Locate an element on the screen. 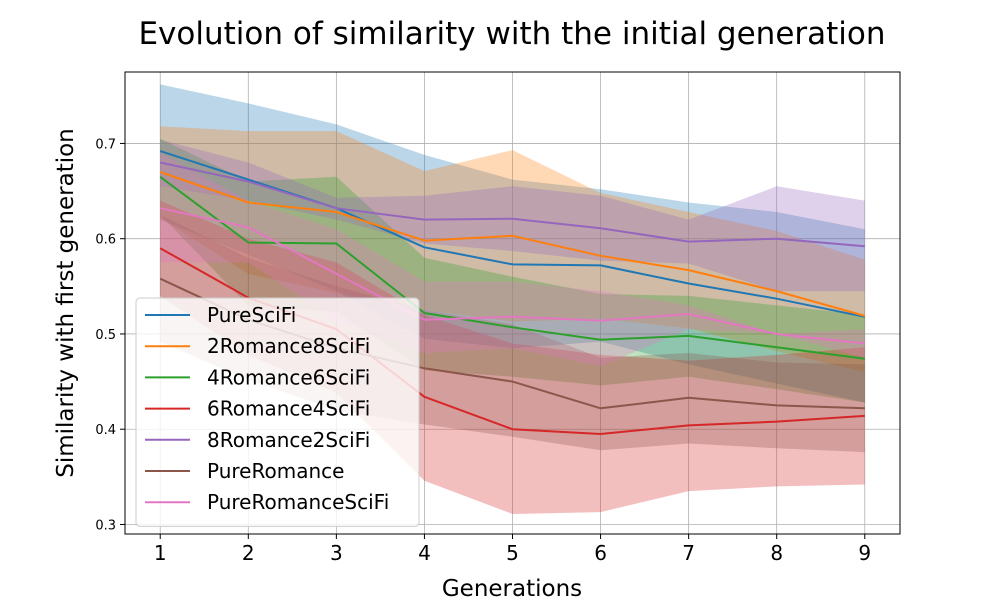  series-line is located at coordinates (512, 204).